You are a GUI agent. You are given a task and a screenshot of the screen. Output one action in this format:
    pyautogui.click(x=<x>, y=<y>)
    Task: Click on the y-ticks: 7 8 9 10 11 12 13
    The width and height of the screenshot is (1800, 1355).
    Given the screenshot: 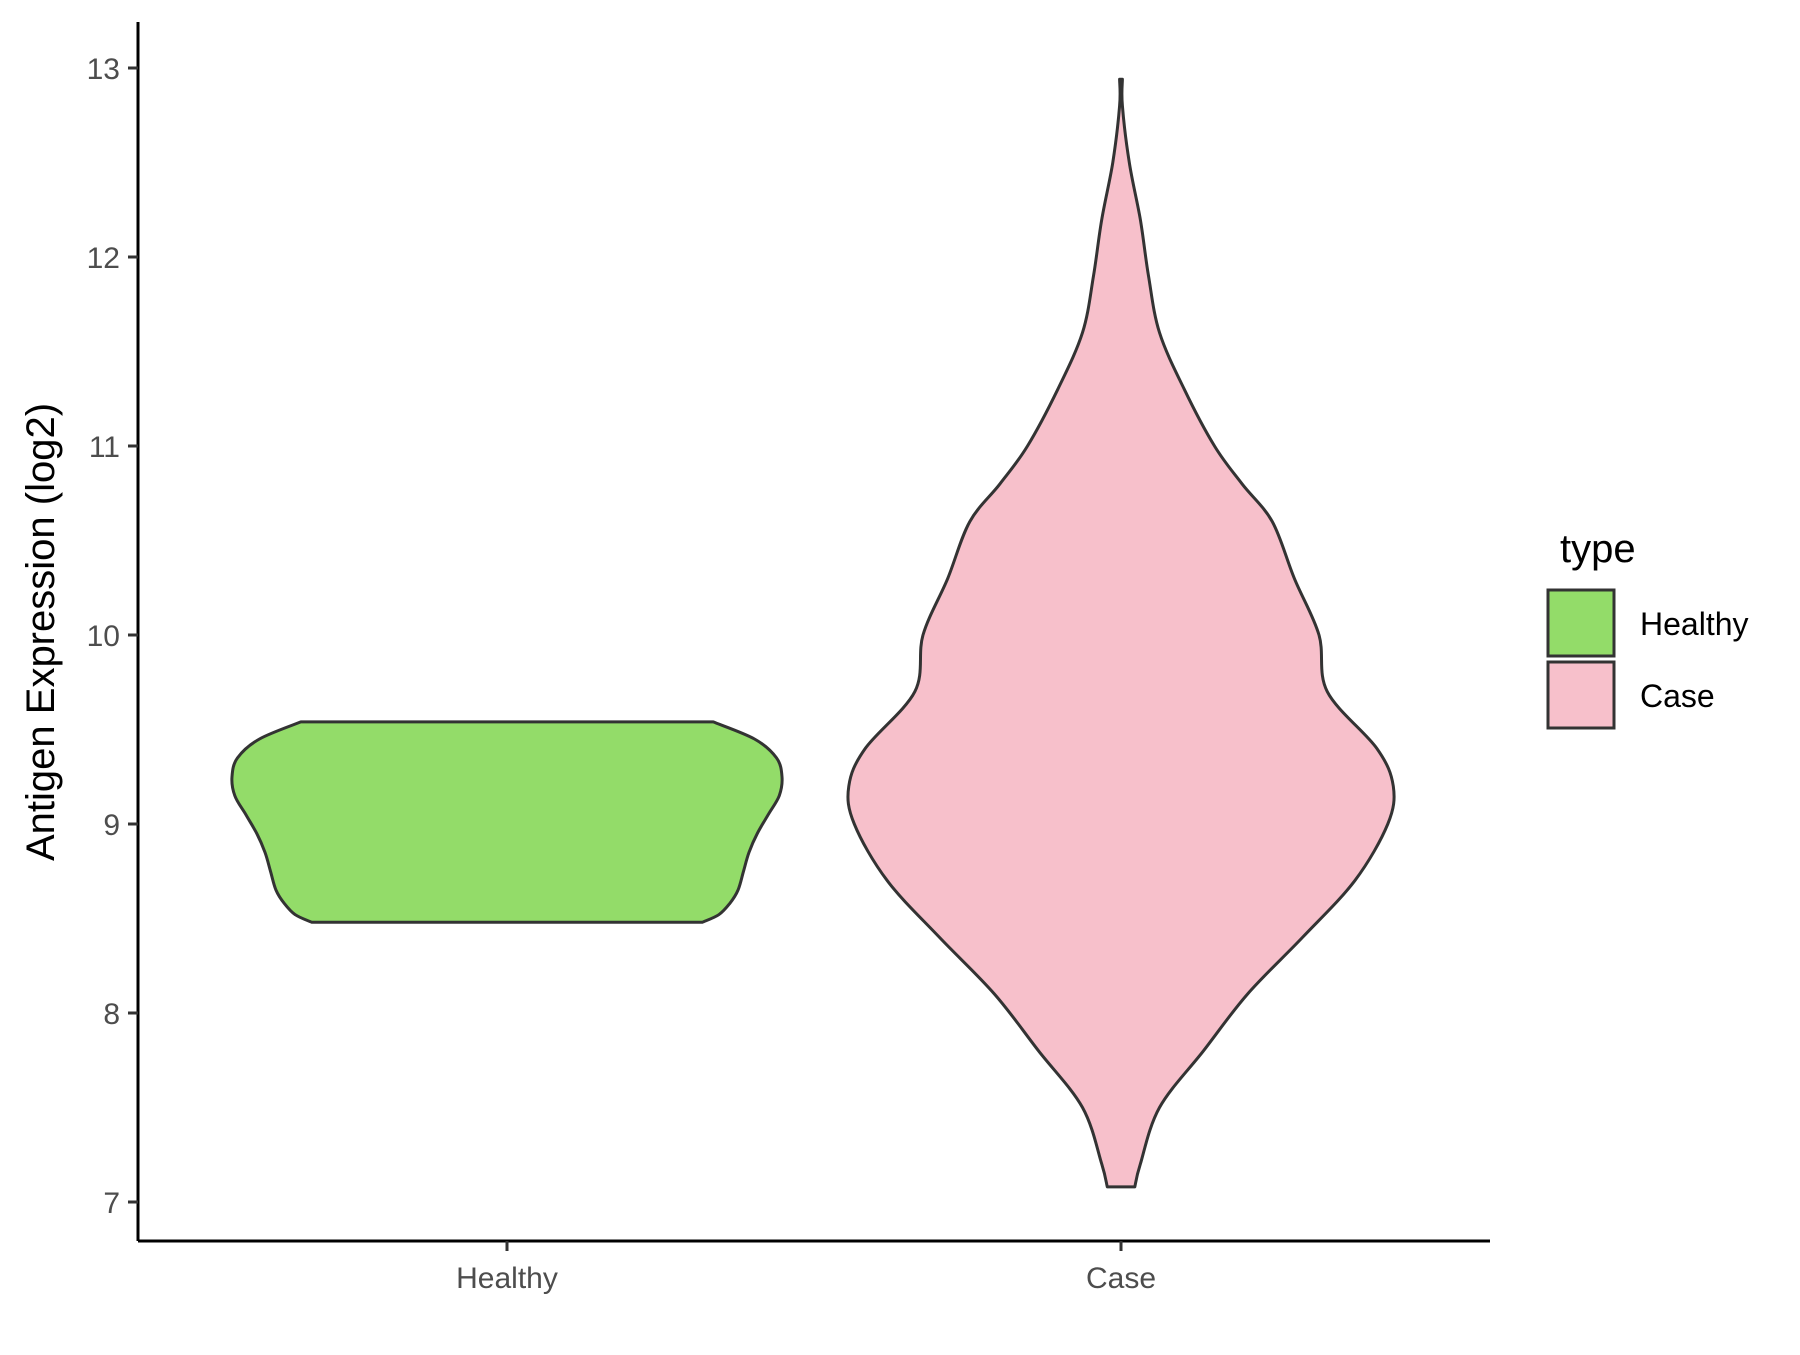 What is the action you would take?
    pyautogui.click(x=112, y=636)
    